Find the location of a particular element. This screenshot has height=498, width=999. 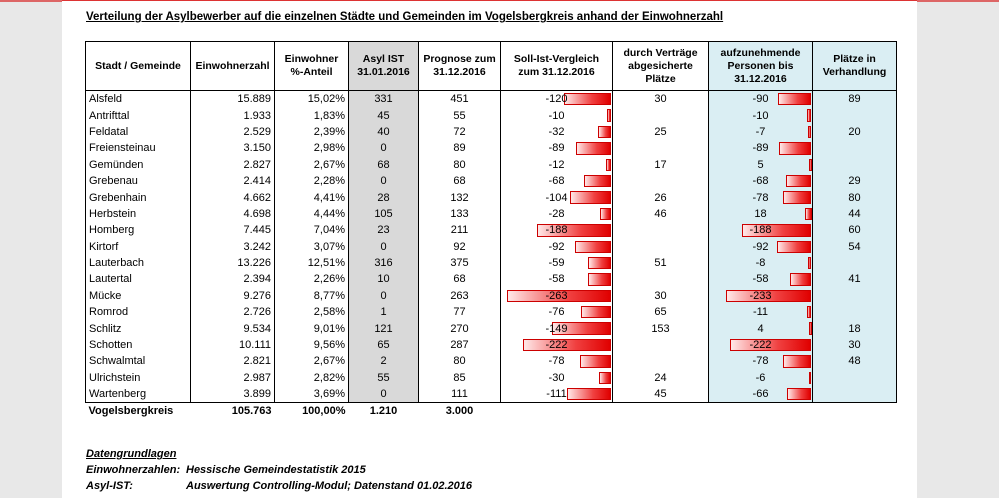

cell-asyl-ist: 0 is located at coordinates (383, 395).